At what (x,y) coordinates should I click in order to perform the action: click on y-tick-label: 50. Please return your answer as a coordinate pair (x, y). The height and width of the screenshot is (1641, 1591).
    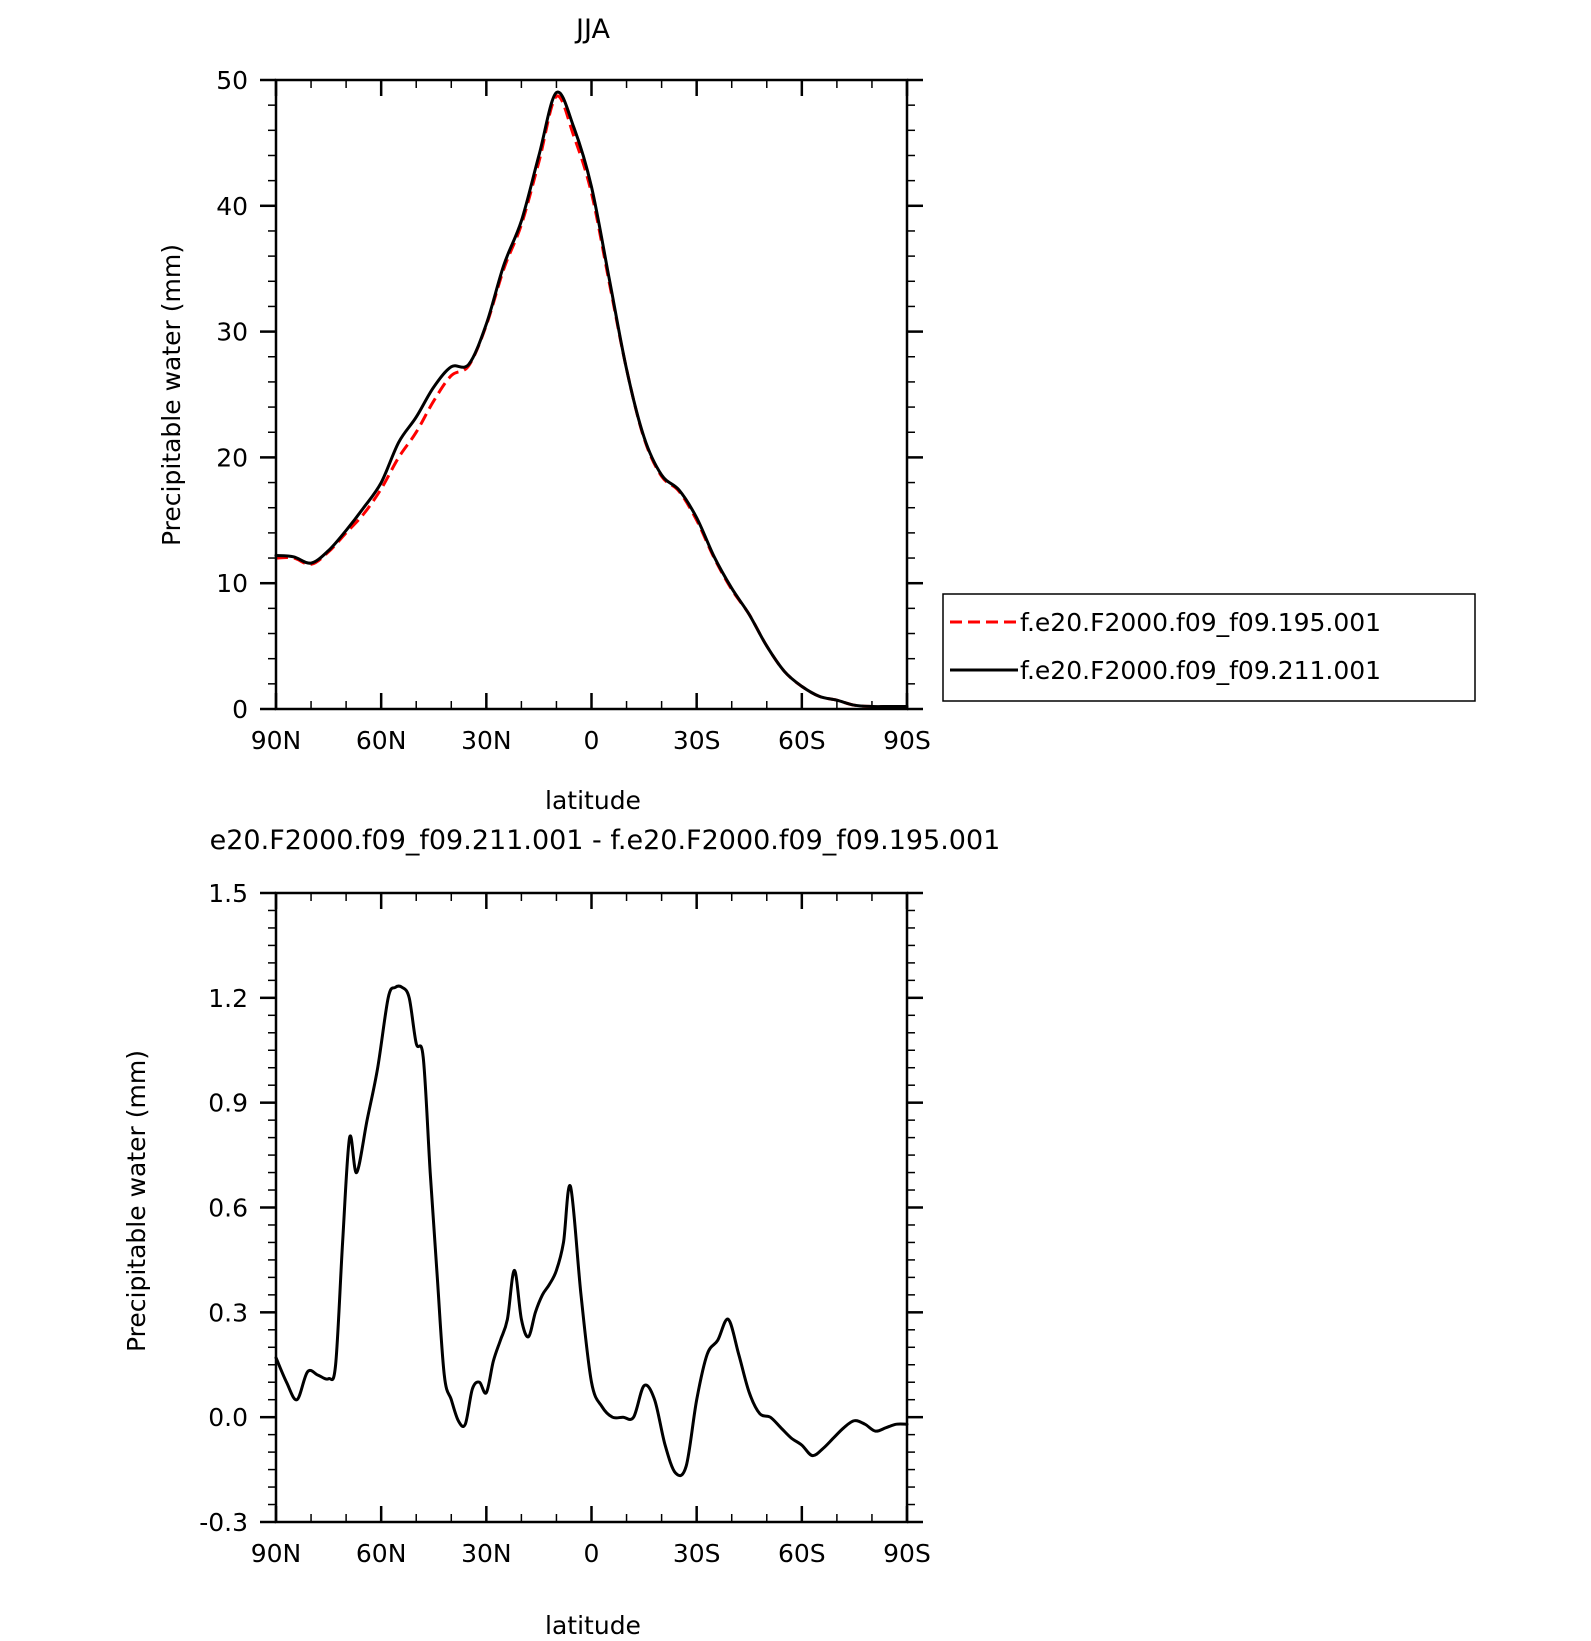
    Looking at the image, I should click on (232, 80).